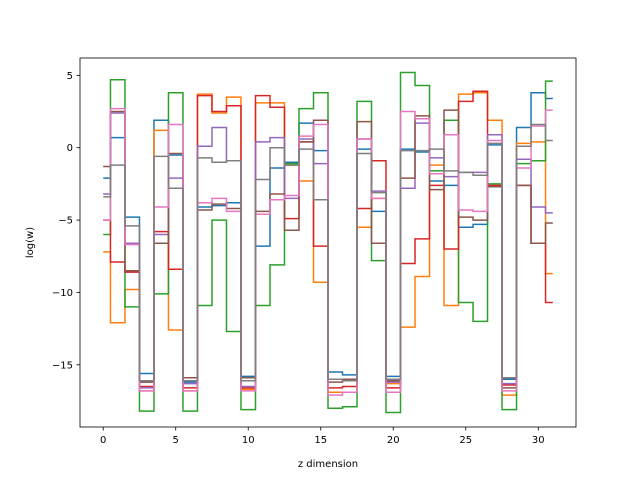  What do you see at coordinates (538, 440) in the screenshot?
I see `x-tick-label: 30` at bounding box center [538, 440].